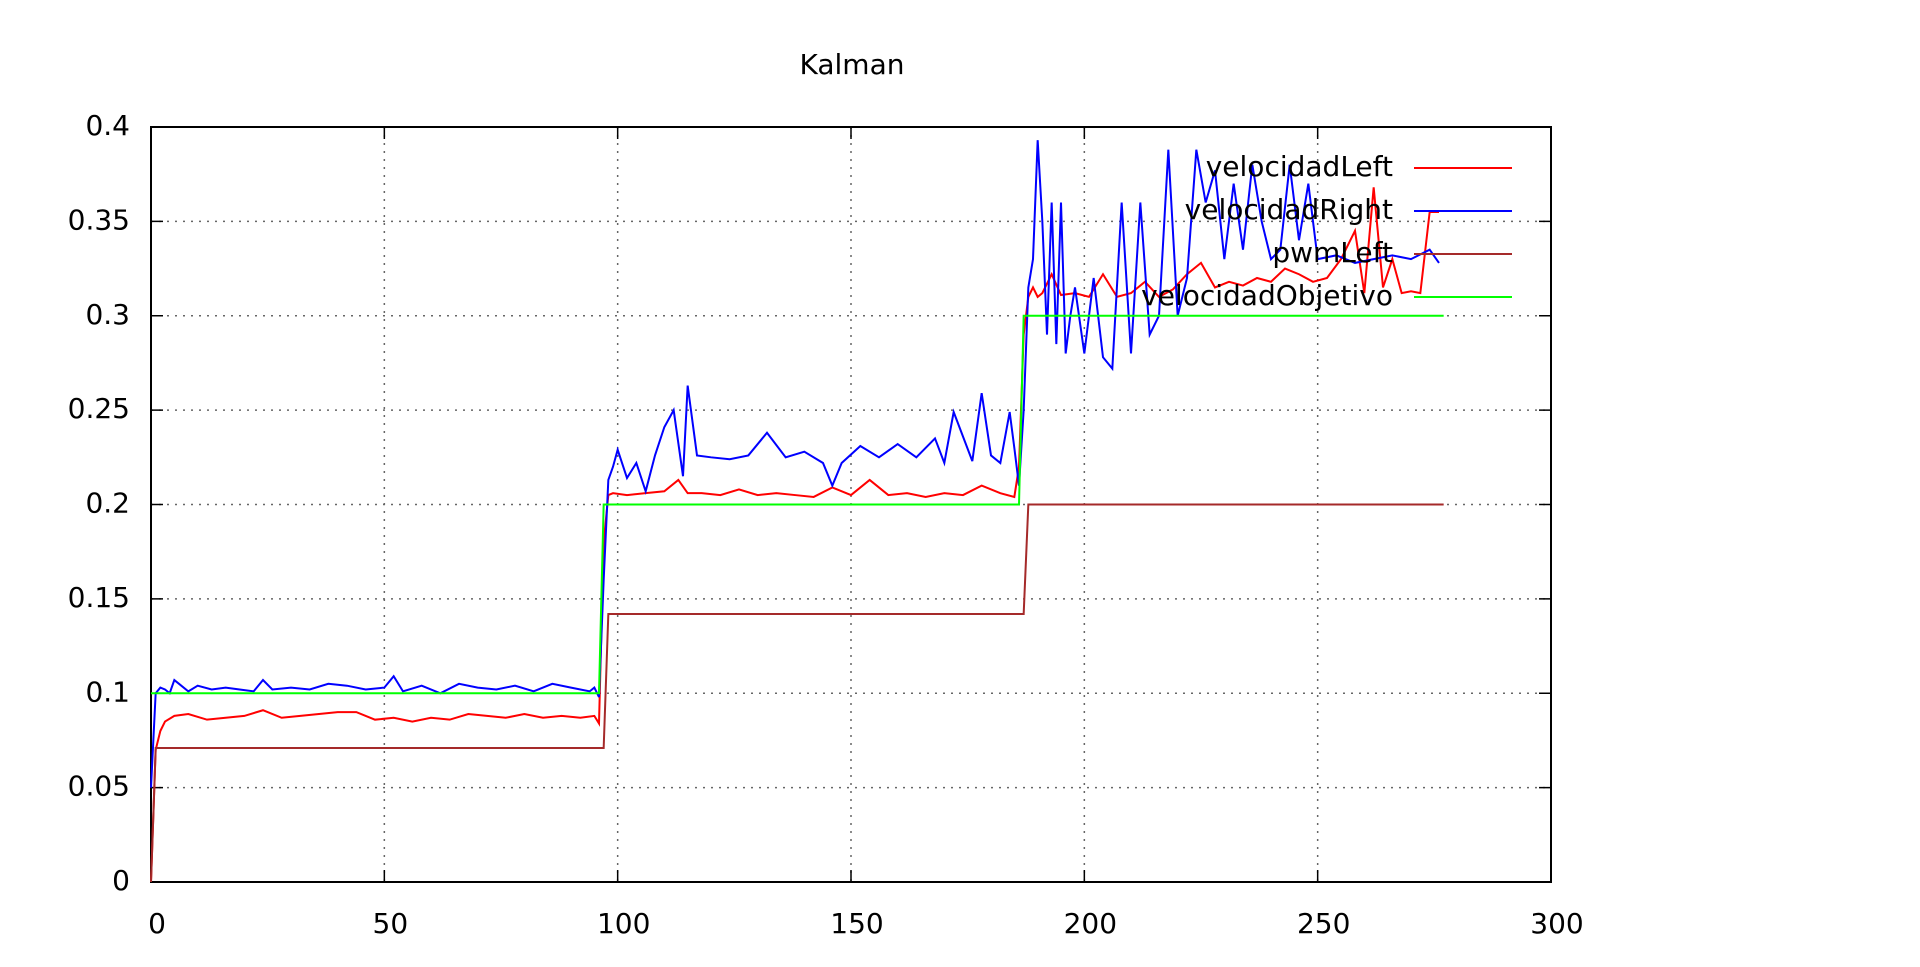 The image size is (1920, 967). What do you see at coordinates (1323, 923) in the screenshot?
I see `x-tick-label: 250` at bounding box center [1323, 923].